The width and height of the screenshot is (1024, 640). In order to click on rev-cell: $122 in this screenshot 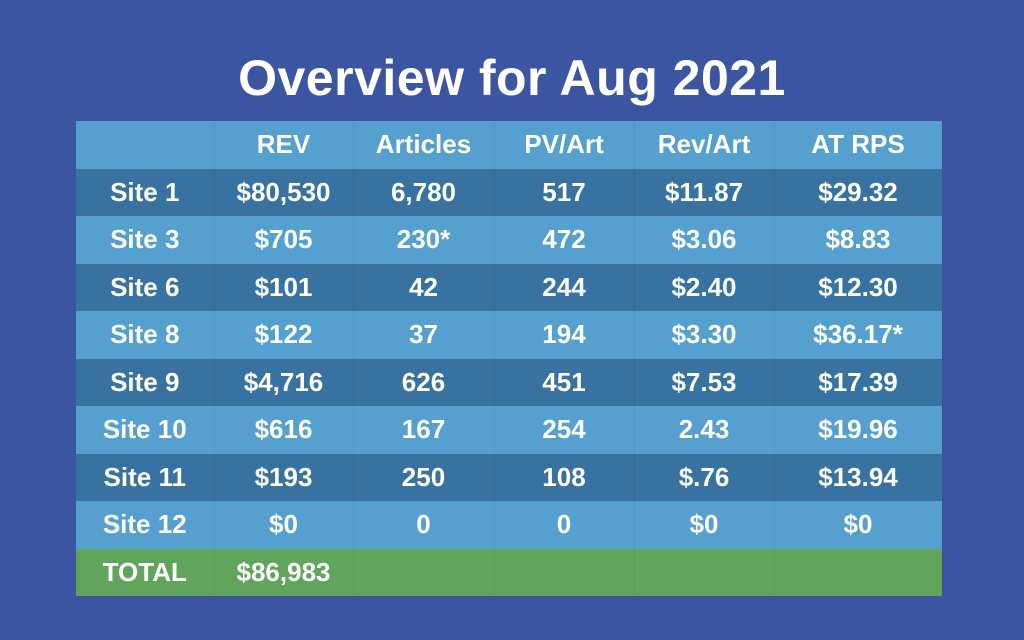, I will do `click(284, 335)`.